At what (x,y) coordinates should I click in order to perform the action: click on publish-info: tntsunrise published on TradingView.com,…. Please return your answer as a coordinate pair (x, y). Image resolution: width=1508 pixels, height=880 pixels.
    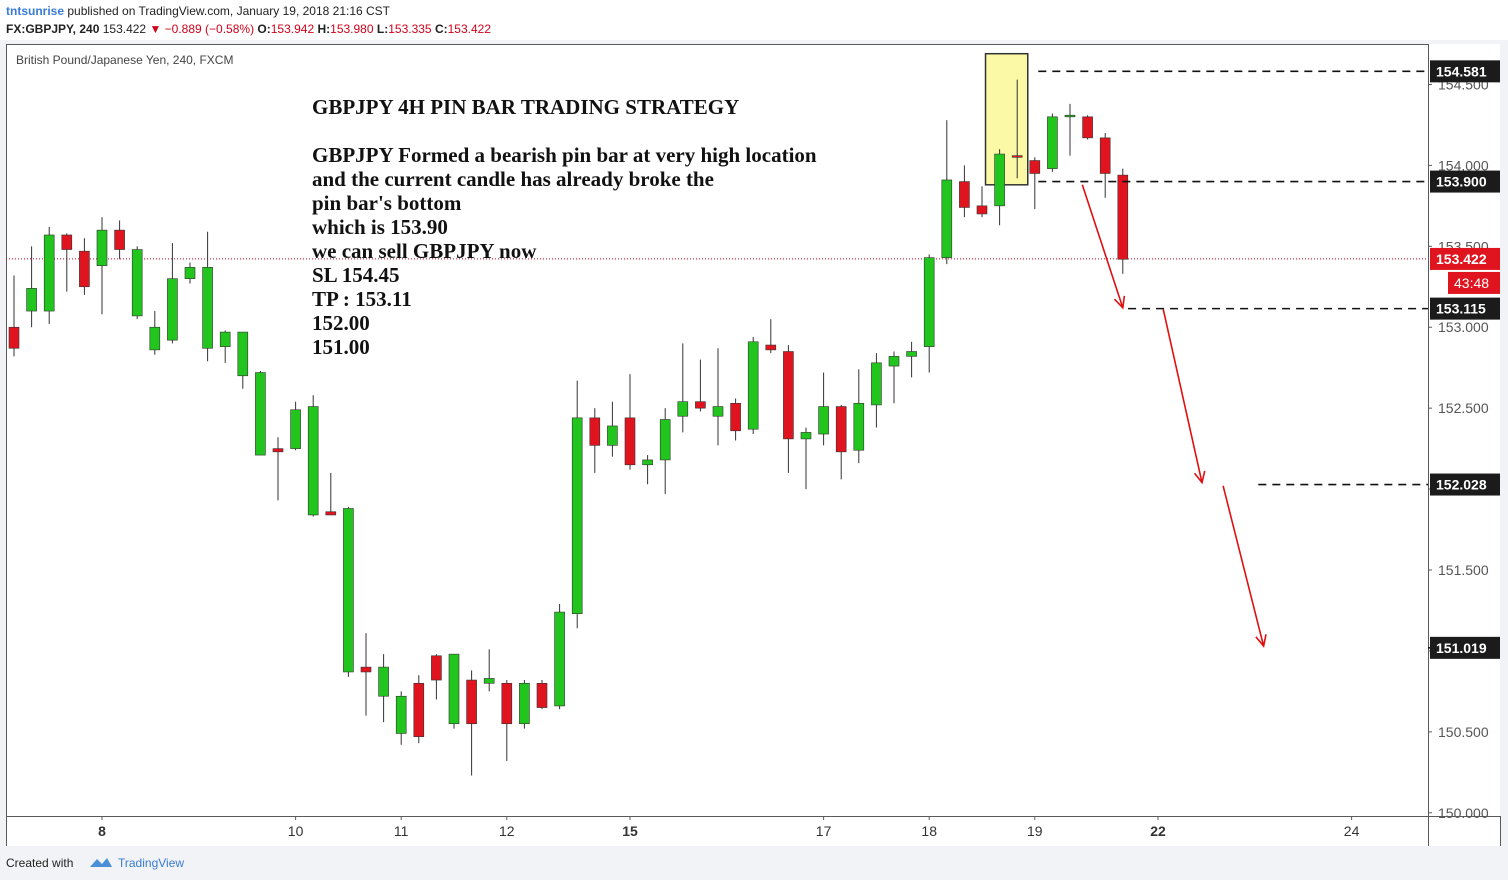
    Looking at the image, I should click on (198, 11).